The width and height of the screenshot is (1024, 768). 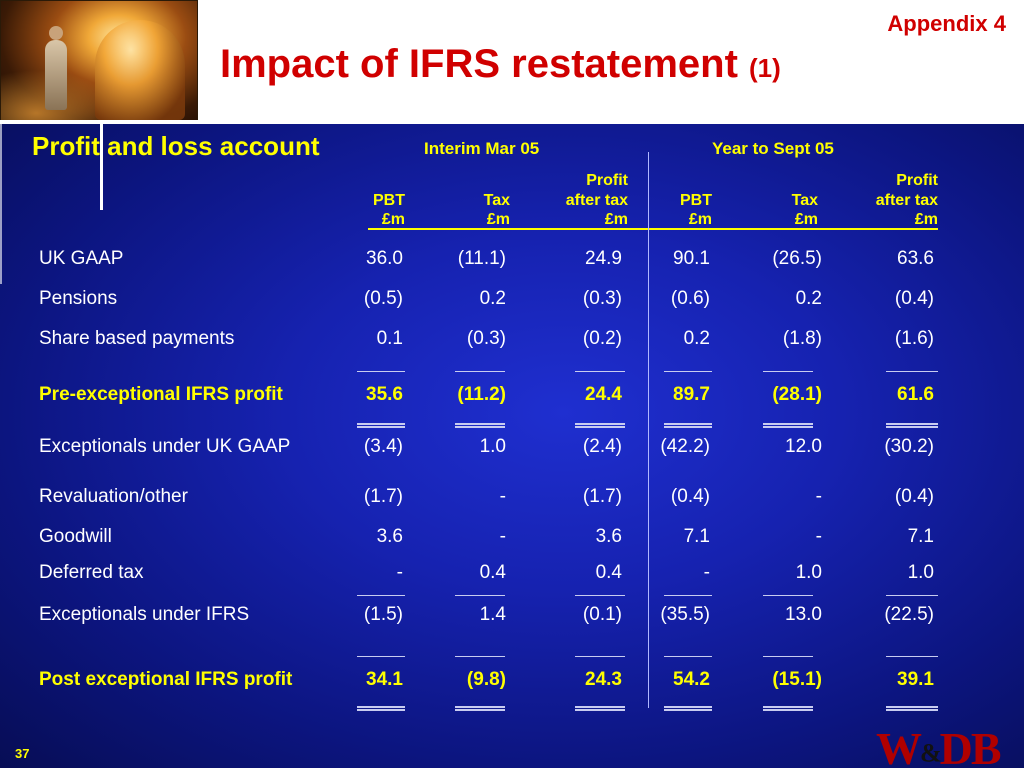 What do you see at coordinates (481, 258) in the screenshot?
I see `table-cell: (11.1)` at bounding box center [481, 258].